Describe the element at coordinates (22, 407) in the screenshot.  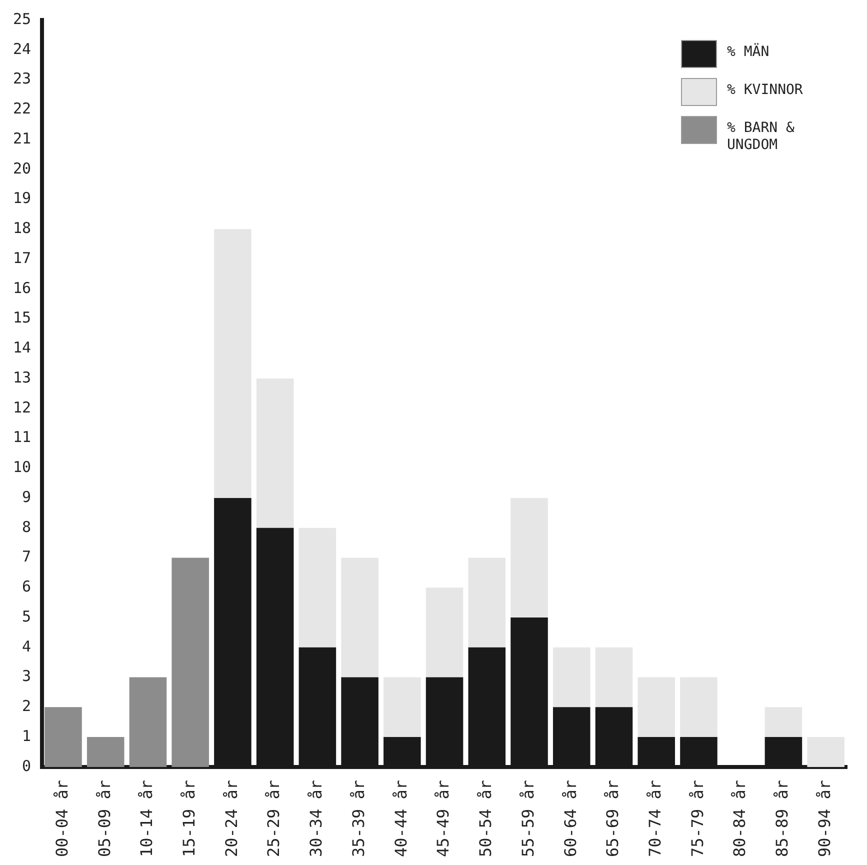
I see `y-tick-label: 12` at that location.